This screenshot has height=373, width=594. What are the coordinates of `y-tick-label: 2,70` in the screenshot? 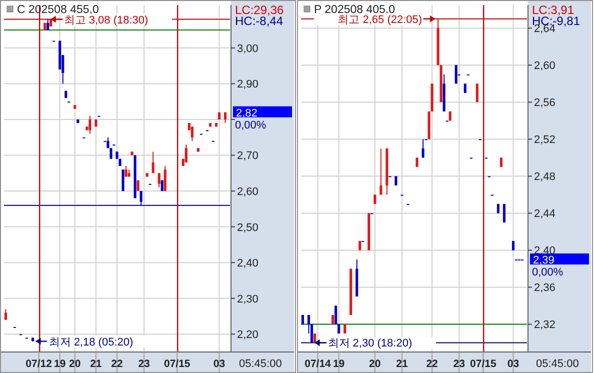 It's located at (247, 156).